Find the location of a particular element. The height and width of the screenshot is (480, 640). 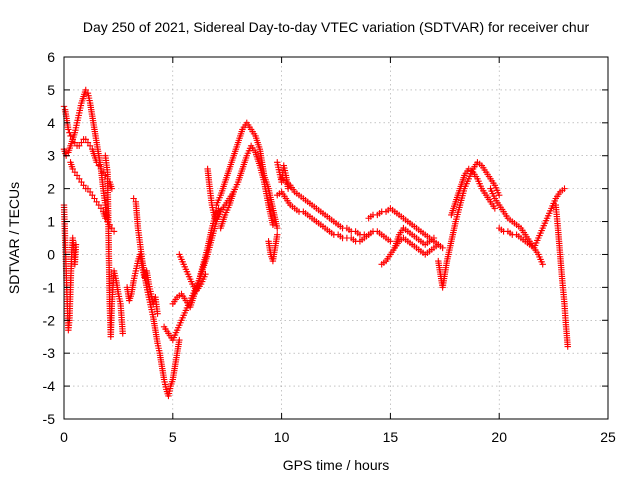

x-tick-label: 5 is located at coordinates (173, 437).